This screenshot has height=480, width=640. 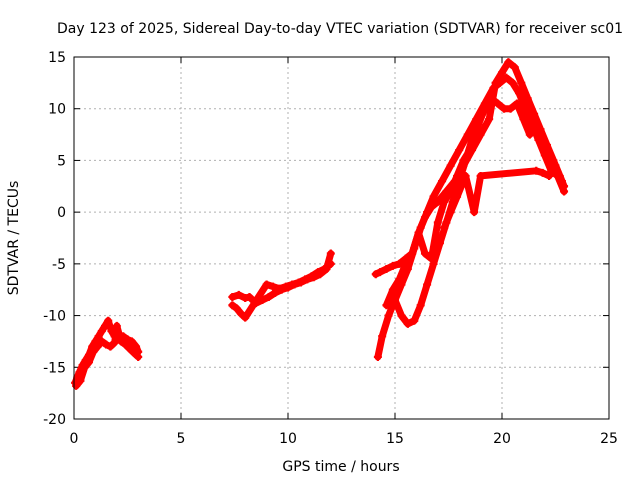 I want to click on x-tick-label: 25, so click(x=609, y=439).